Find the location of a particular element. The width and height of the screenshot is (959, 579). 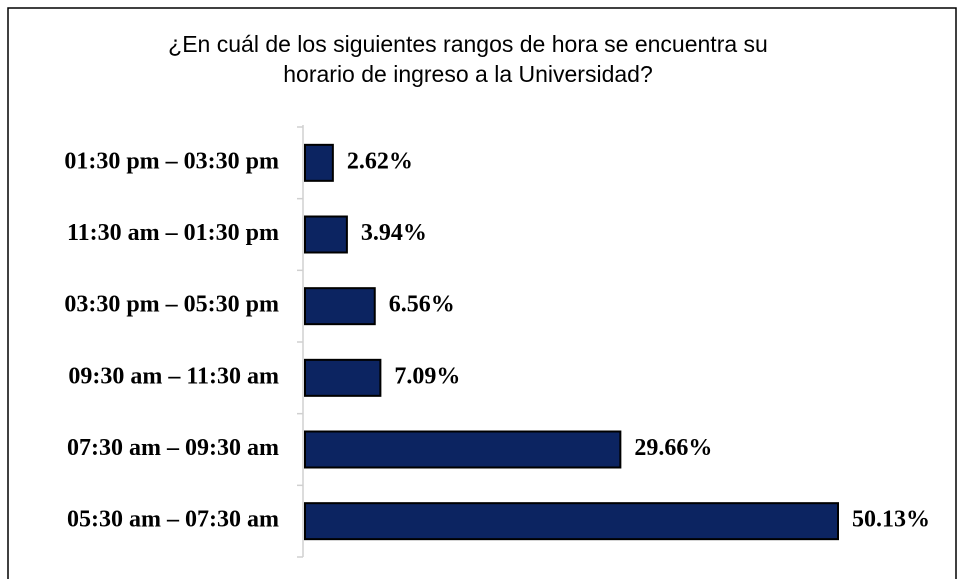

chart-title: horario de ingreso a la Universidad? is located at coordinates (468, 74).